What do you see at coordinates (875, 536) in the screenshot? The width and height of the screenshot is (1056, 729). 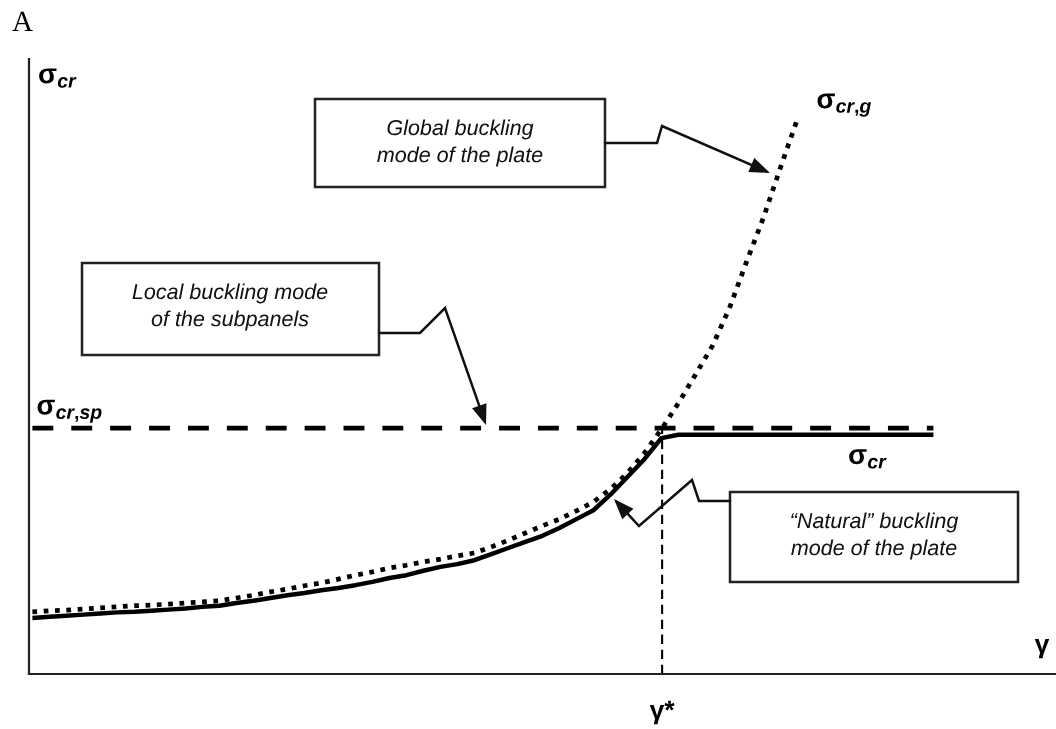 I see `annotation: “Natural” buckling mode of the plate` at bounding box center [875, 536].